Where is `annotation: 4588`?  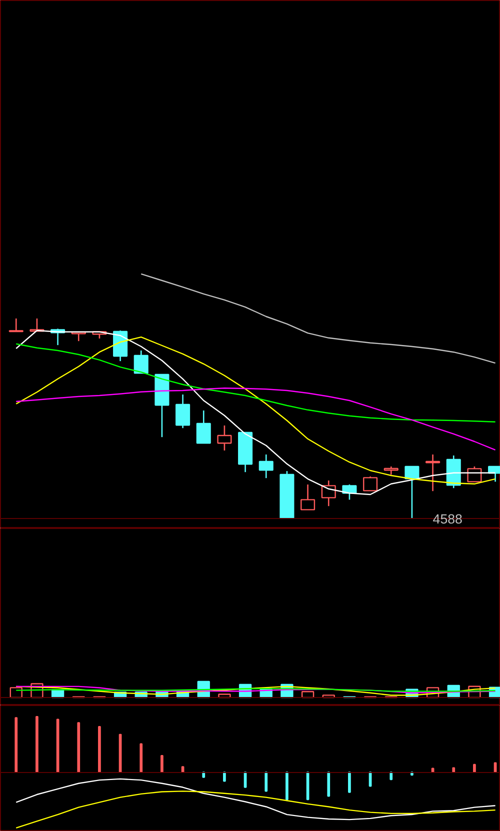
annotation: 4588 is located at coordinates (447, 519).